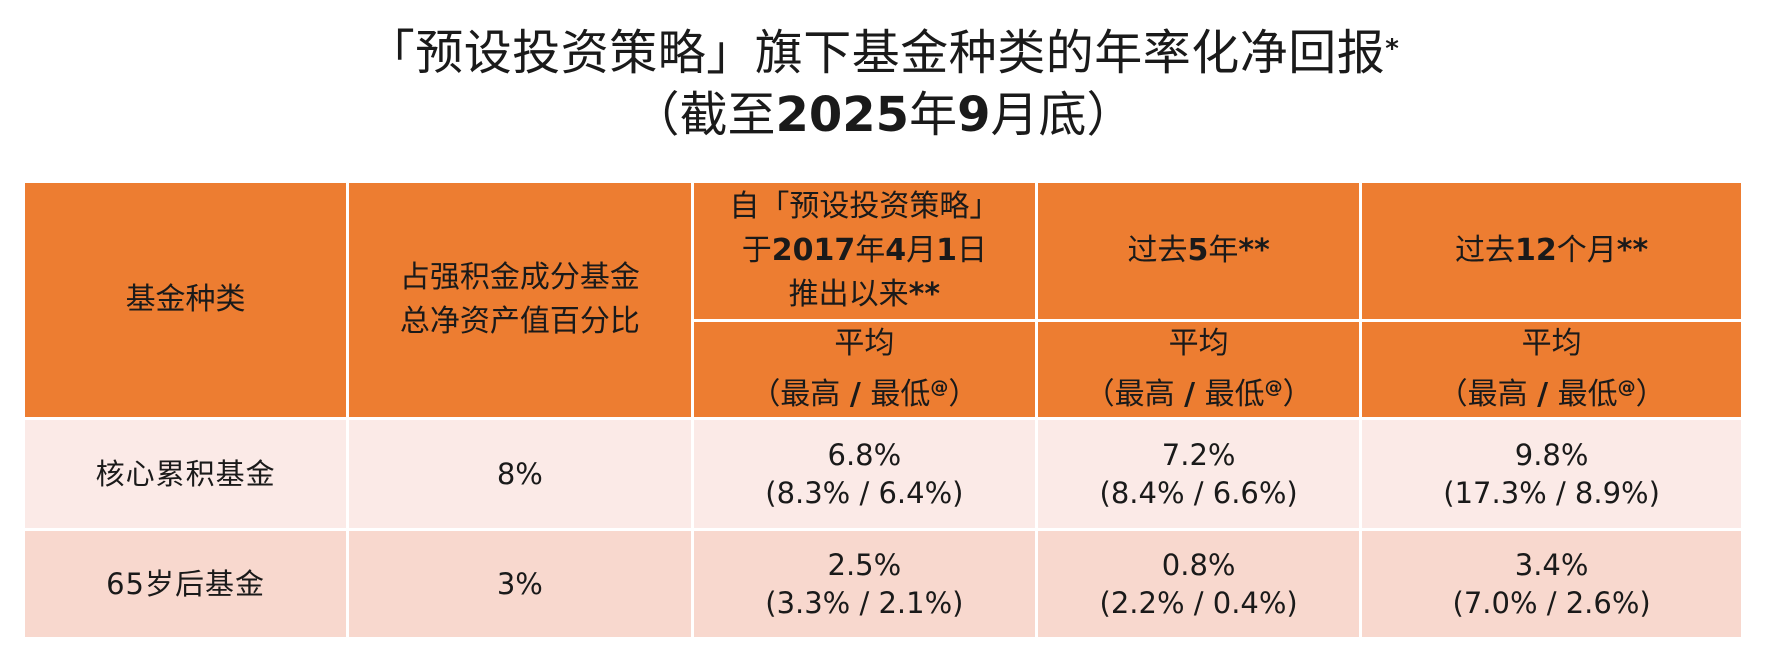  Describe the element at coordinates (520, 474) in the screenshot. I see `share-cell: 8%` at that location.